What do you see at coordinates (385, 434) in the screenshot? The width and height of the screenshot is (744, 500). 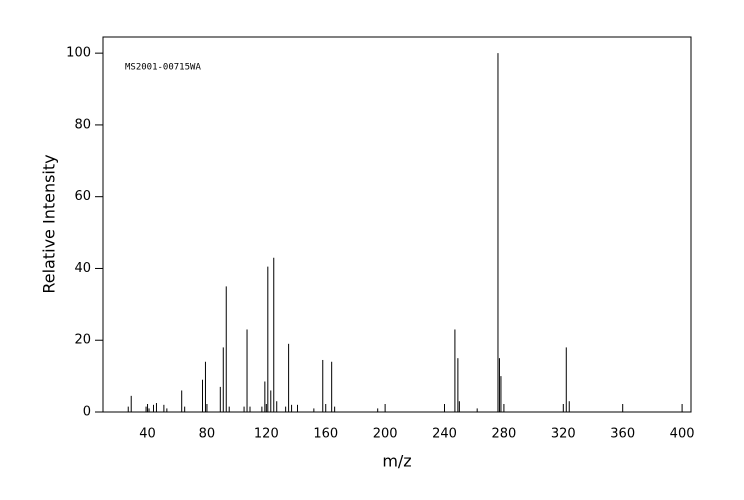 I see `x-tick-label: 200` at bounding box center [385, 434].